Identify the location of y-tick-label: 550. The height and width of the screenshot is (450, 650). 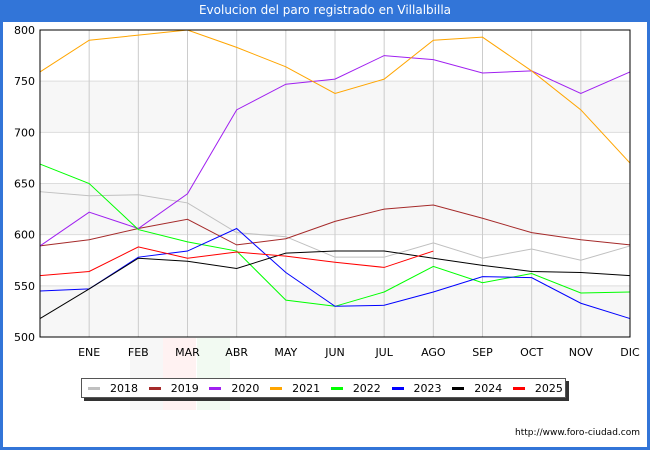
(24, 286).